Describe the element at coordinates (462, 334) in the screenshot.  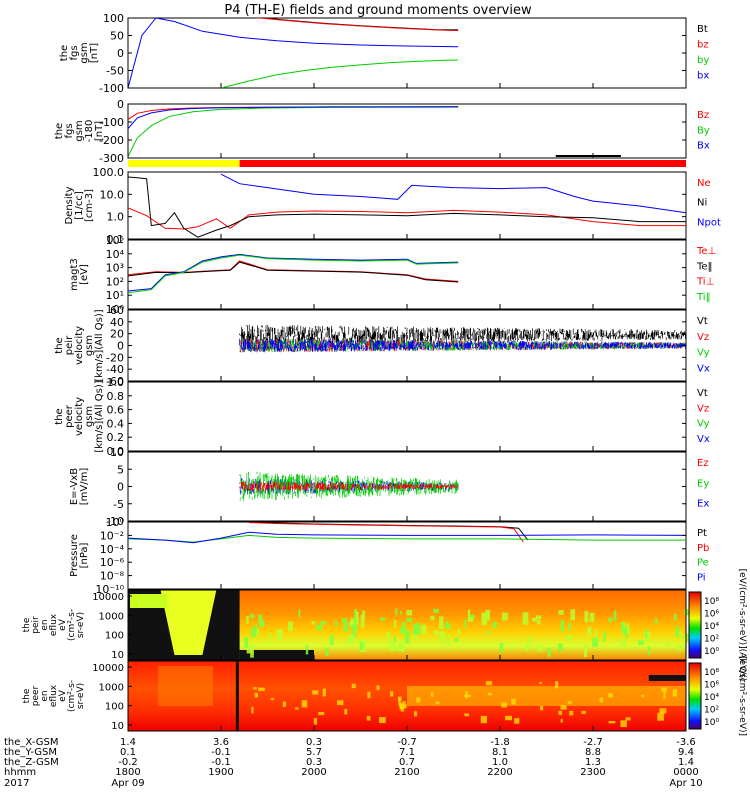
I see `series-trace-vt` at that location.